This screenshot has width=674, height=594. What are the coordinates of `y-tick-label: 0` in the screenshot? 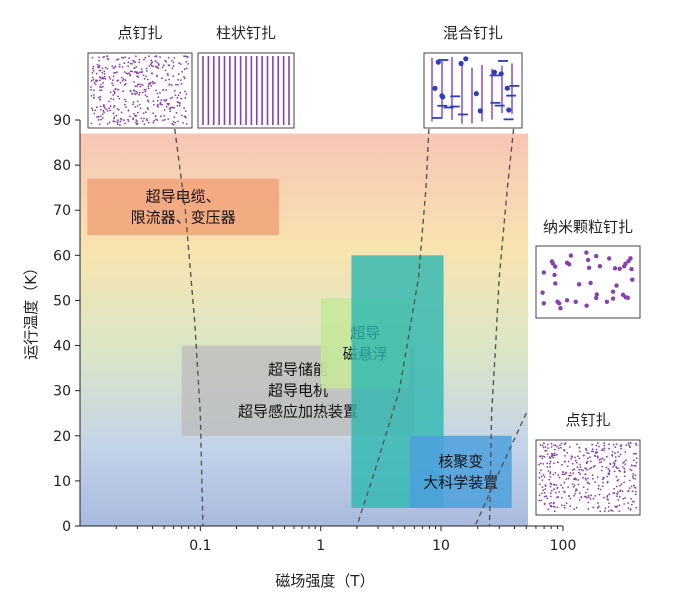 It's located at (66, 527).